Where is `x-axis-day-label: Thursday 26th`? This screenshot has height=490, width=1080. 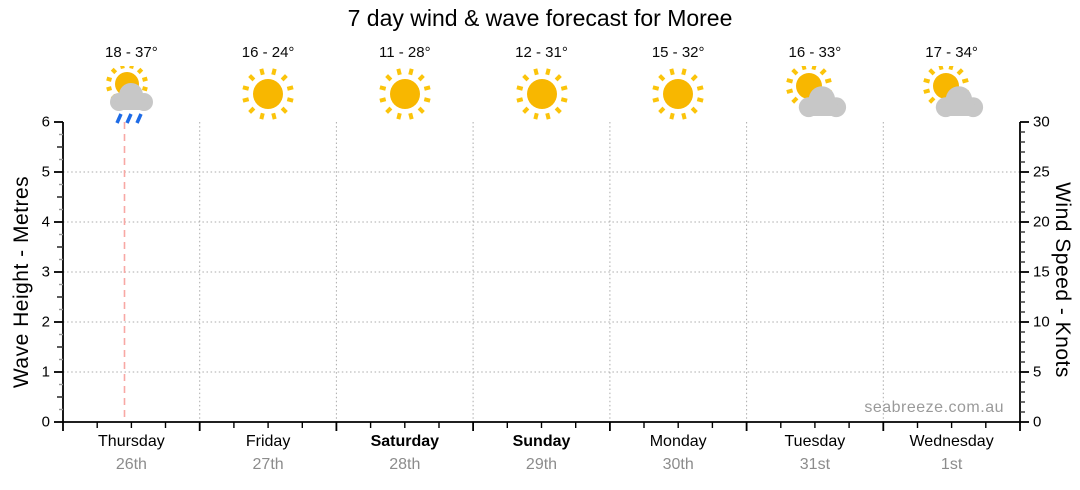
x-axis-day-label: Thursday 26th is located at coordinates (131, 453).